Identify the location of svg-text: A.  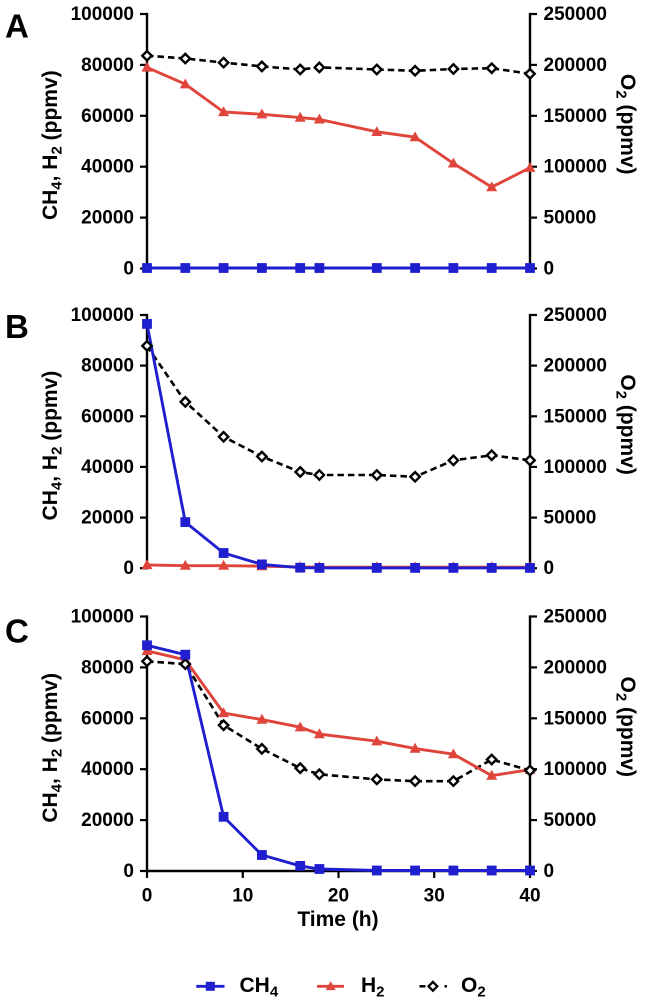
(17, 26).